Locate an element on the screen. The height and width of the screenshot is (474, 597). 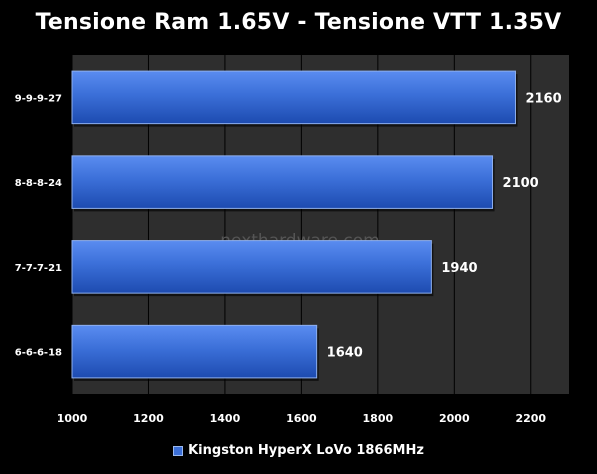
data-label: 1640 is located at coordinates (345, 353).